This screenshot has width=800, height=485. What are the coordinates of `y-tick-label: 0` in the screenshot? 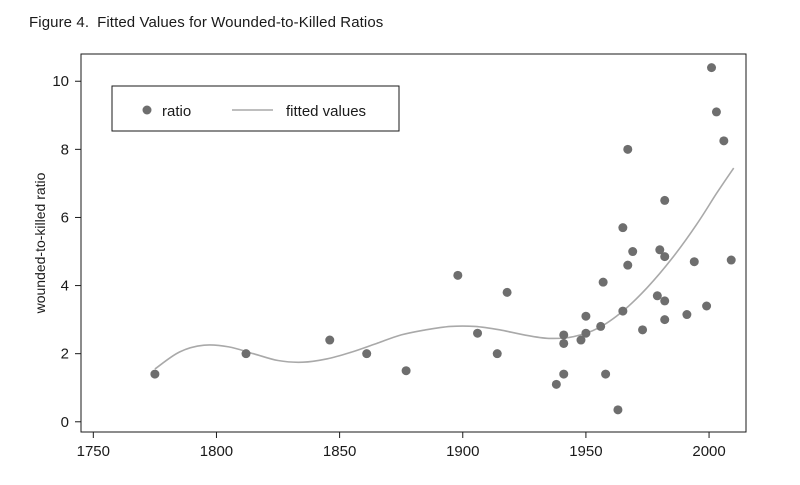 It's located at (65, 422).